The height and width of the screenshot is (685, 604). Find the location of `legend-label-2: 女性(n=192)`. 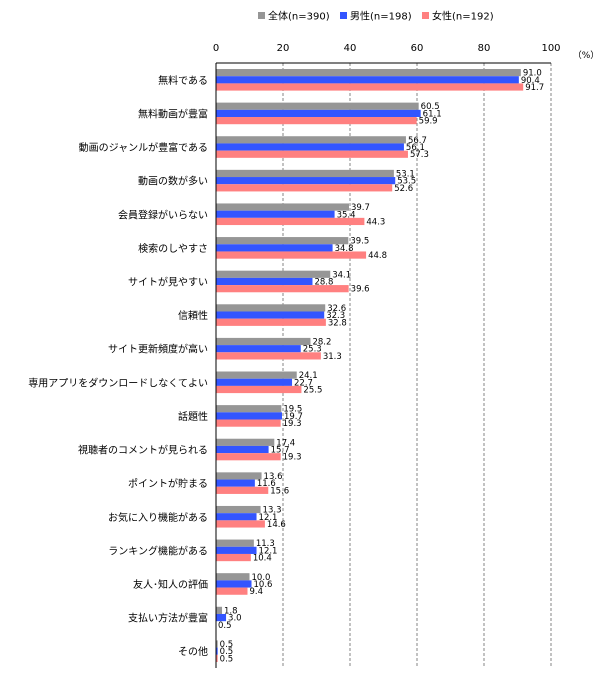

legend-label-2: 女性(n=192) is located at coordinates (463, 16).